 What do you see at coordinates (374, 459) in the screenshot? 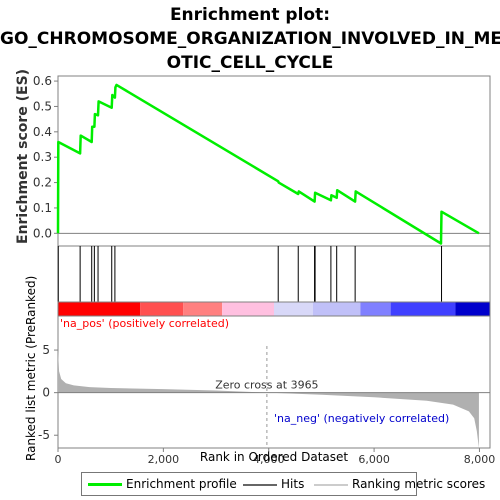
I see `xtick-label: 6,000` at bounding box center [374, 459].